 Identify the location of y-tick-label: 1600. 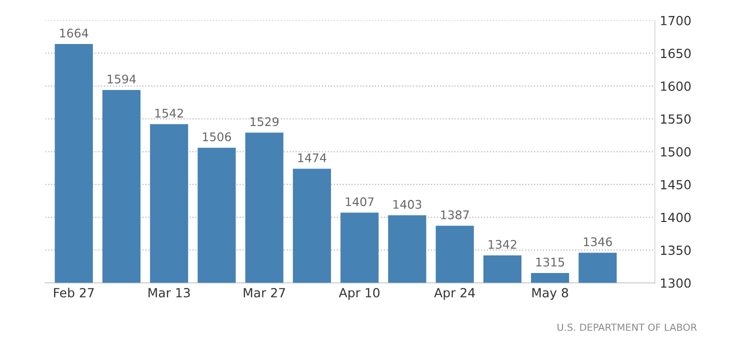
(676, 86).